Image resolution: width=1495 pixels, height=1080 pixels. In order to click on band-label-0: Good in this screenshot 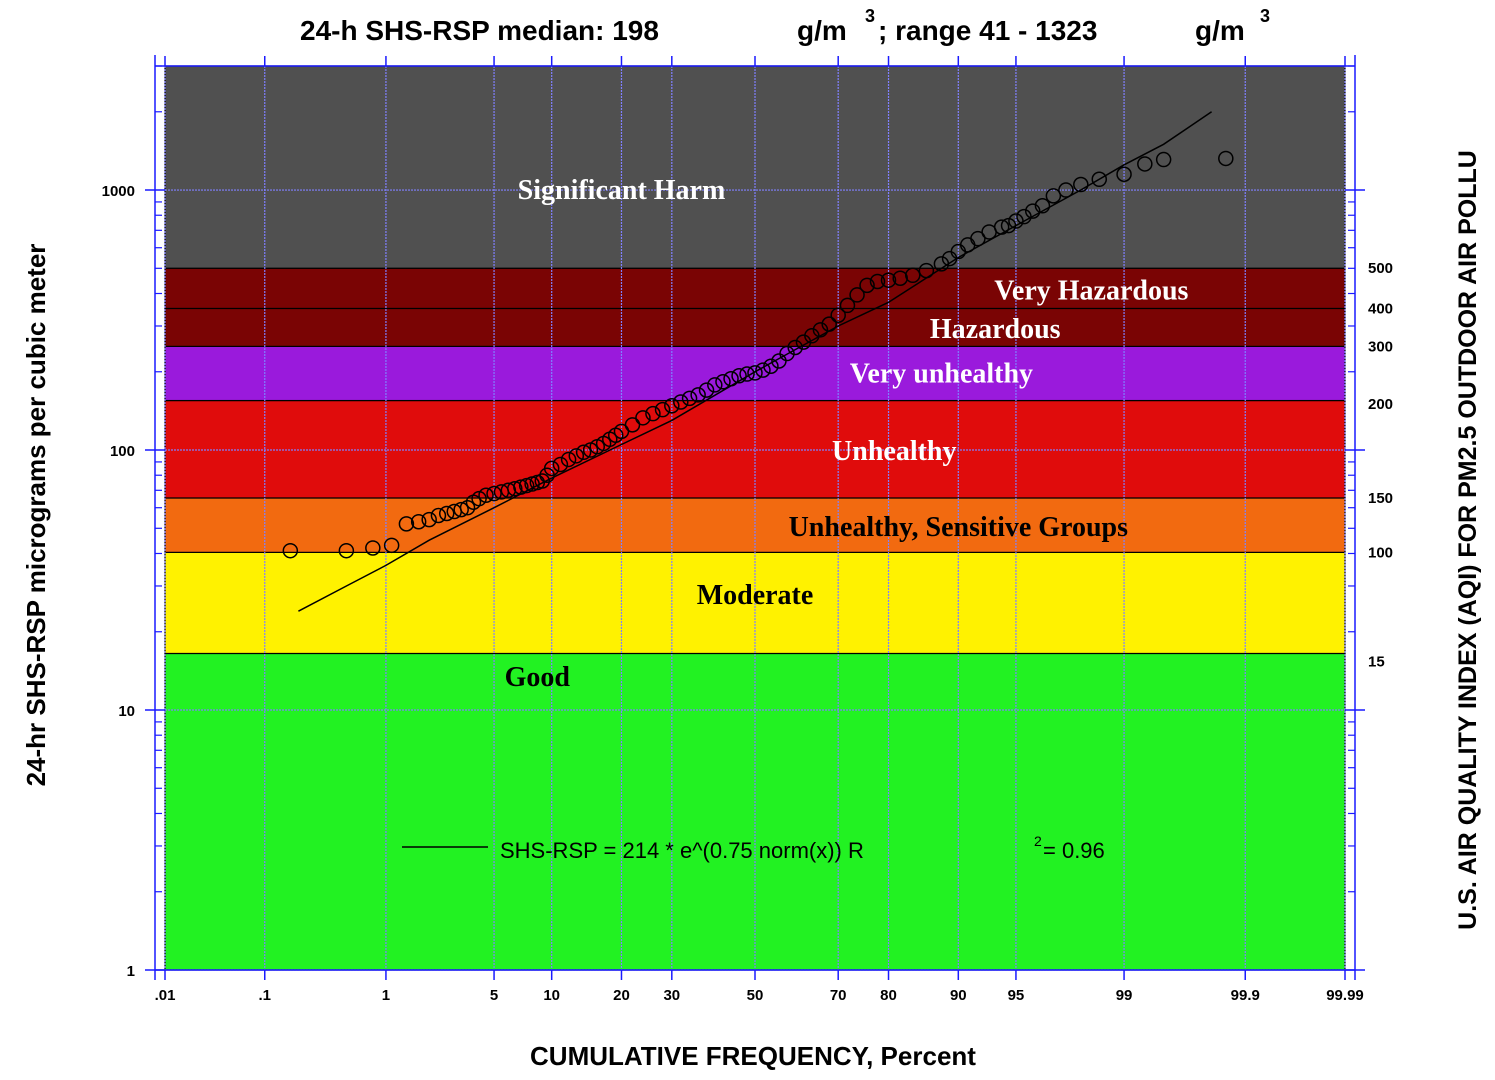, I will do `click(538, 677)`.